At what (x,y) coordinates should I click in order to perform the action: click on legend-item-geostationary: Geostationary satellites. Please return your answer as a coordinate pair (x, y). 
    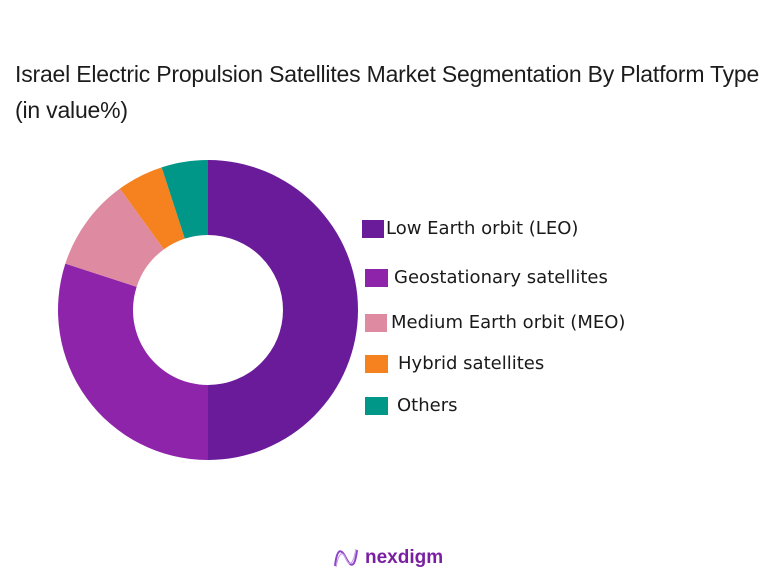
    Looking at the image, I should click on (486, 277).